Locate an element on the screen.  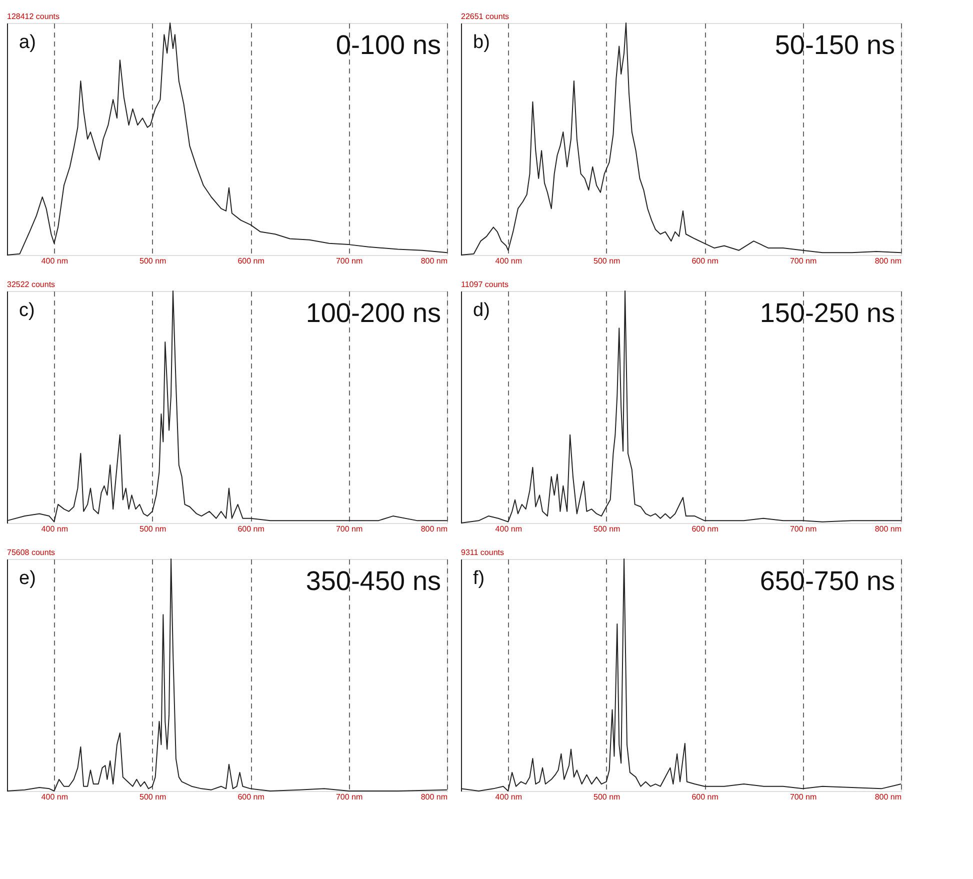
chart-subtitle: 50-150 ns is located at coordinates (834, 45).